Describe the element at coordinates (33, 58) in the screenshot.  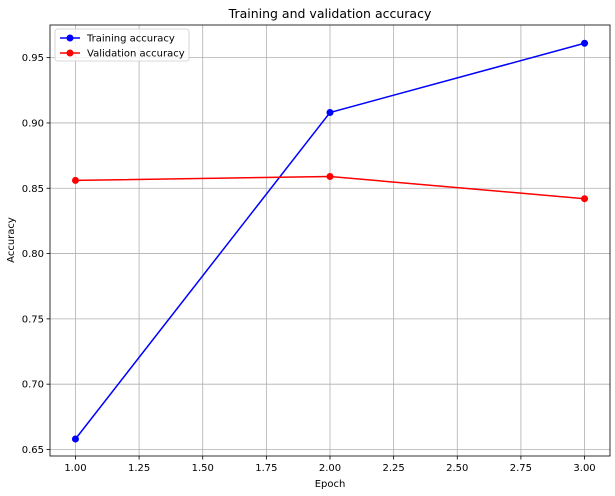
I see `y-tick-label: 0.95` at that location.